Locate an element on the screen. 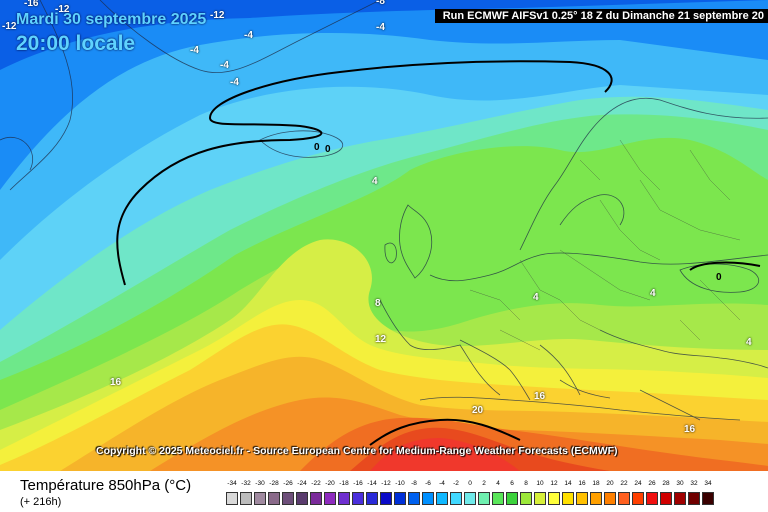  color-scale-tick: 2 is located at coordinates (484, 483).